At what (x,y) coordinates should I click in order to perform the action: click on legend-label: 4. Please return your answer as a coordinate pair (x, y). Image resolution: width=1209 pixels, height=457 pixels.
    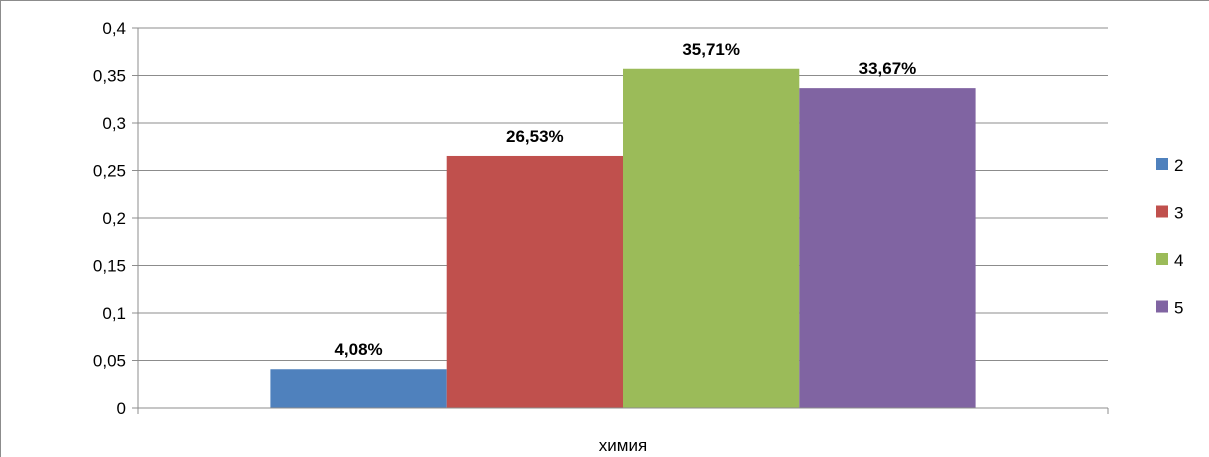
    Looking at the image, I should click on (1178, 260).